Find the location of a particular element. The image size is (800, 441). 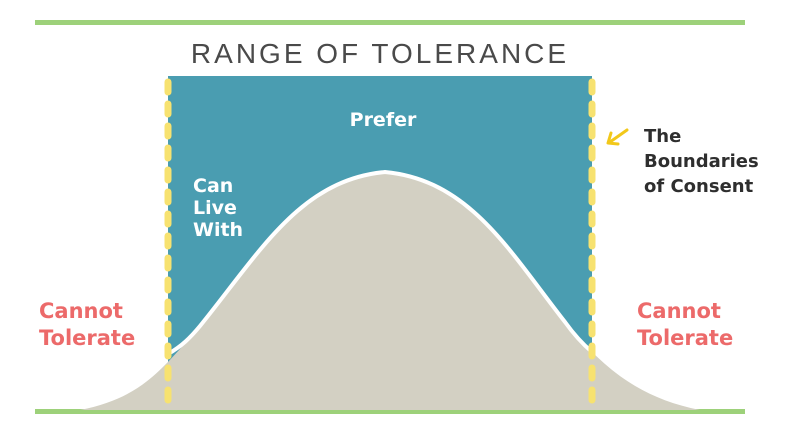

diagram-title: RANGE OF TOLERANCE is located at coordinates (380, 53).